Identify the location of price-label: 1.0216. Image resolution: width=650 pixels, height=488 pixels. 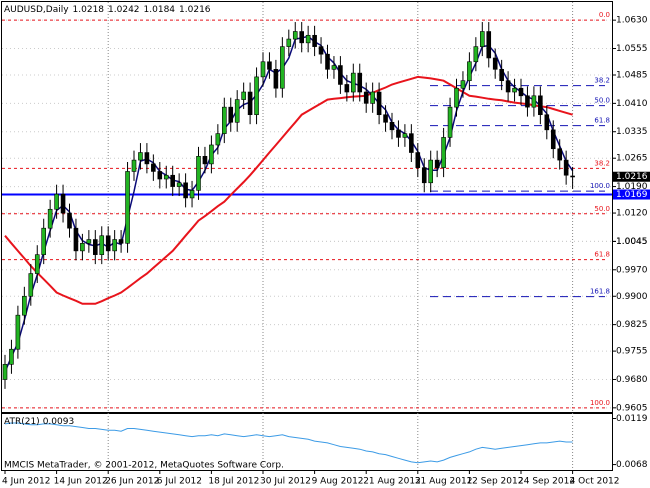
(632, 177).